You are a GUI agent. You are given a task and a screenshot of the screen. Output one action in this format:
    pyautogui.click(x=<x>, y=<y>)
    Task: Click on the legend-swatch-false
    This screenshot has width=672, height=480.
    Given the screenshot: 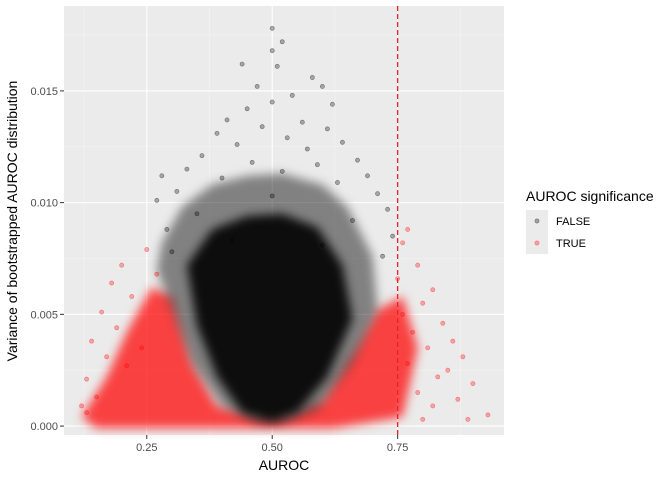 What is the action you would take?
    pyautogui.click(x=537, y=221)
    